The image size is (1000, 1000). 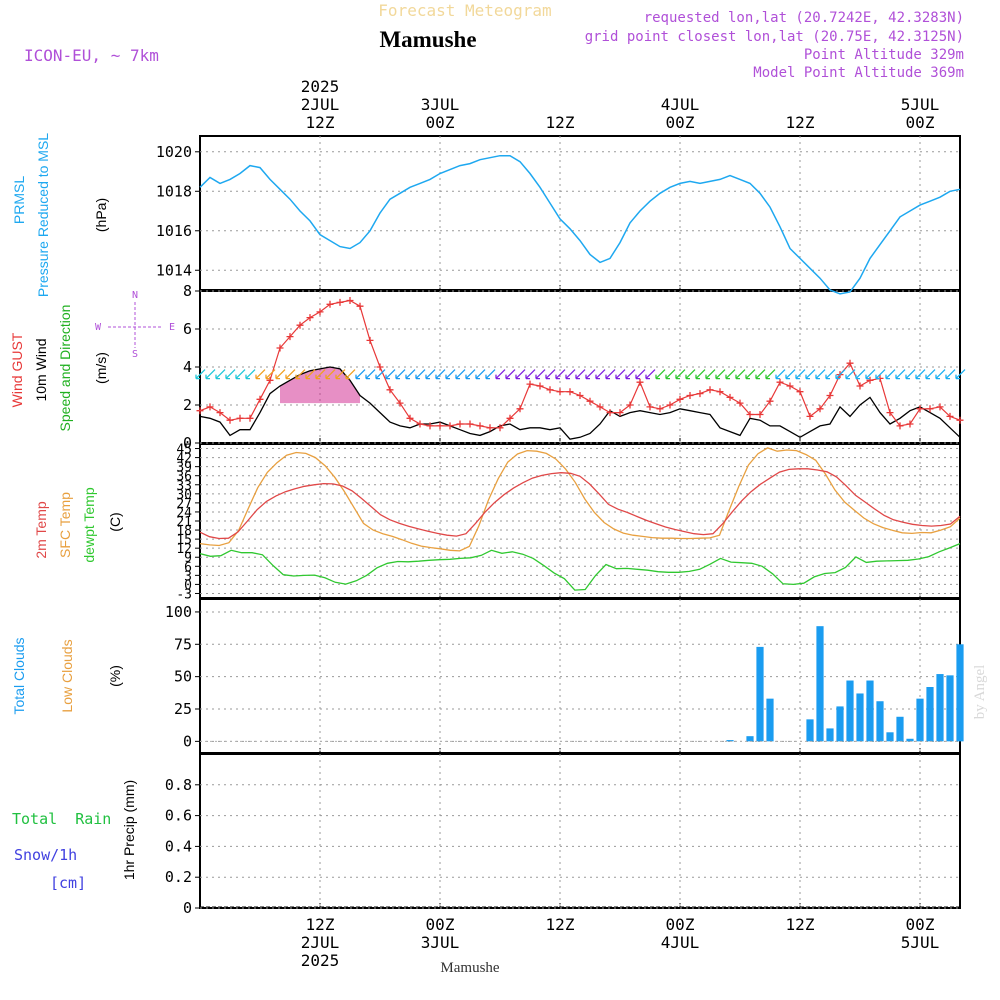 I want to click on y-tick-label: 24, so click(x=184, y=513).